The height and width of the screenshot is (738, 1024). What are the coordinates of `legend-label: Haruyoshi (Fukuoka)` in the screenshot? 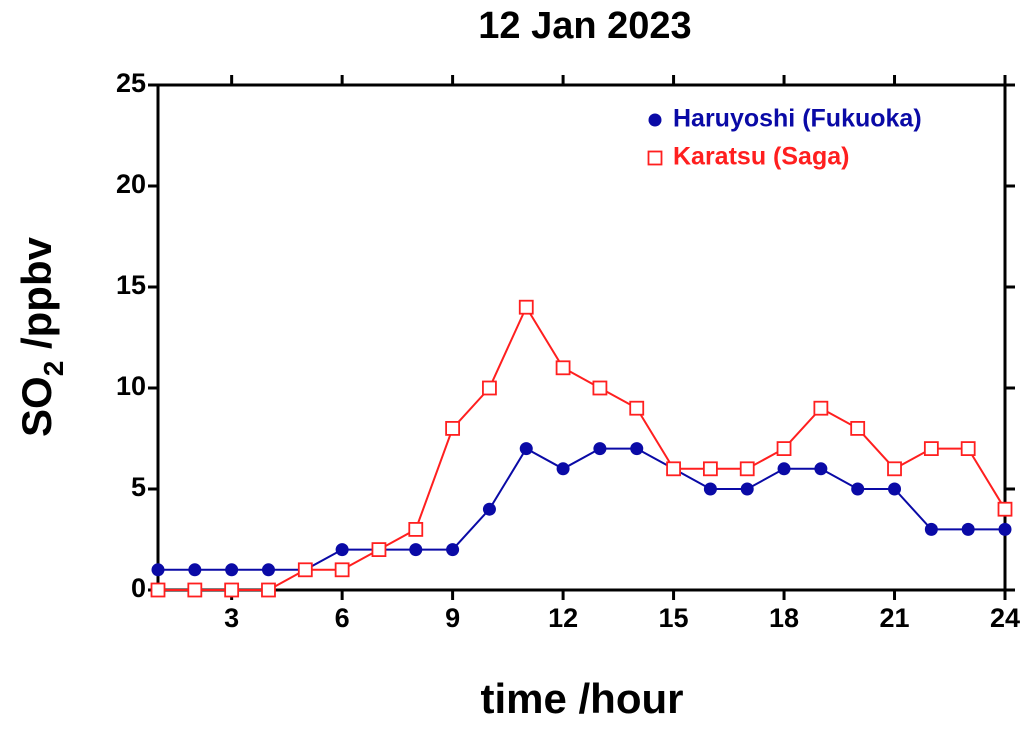 It's located at (797, 119).